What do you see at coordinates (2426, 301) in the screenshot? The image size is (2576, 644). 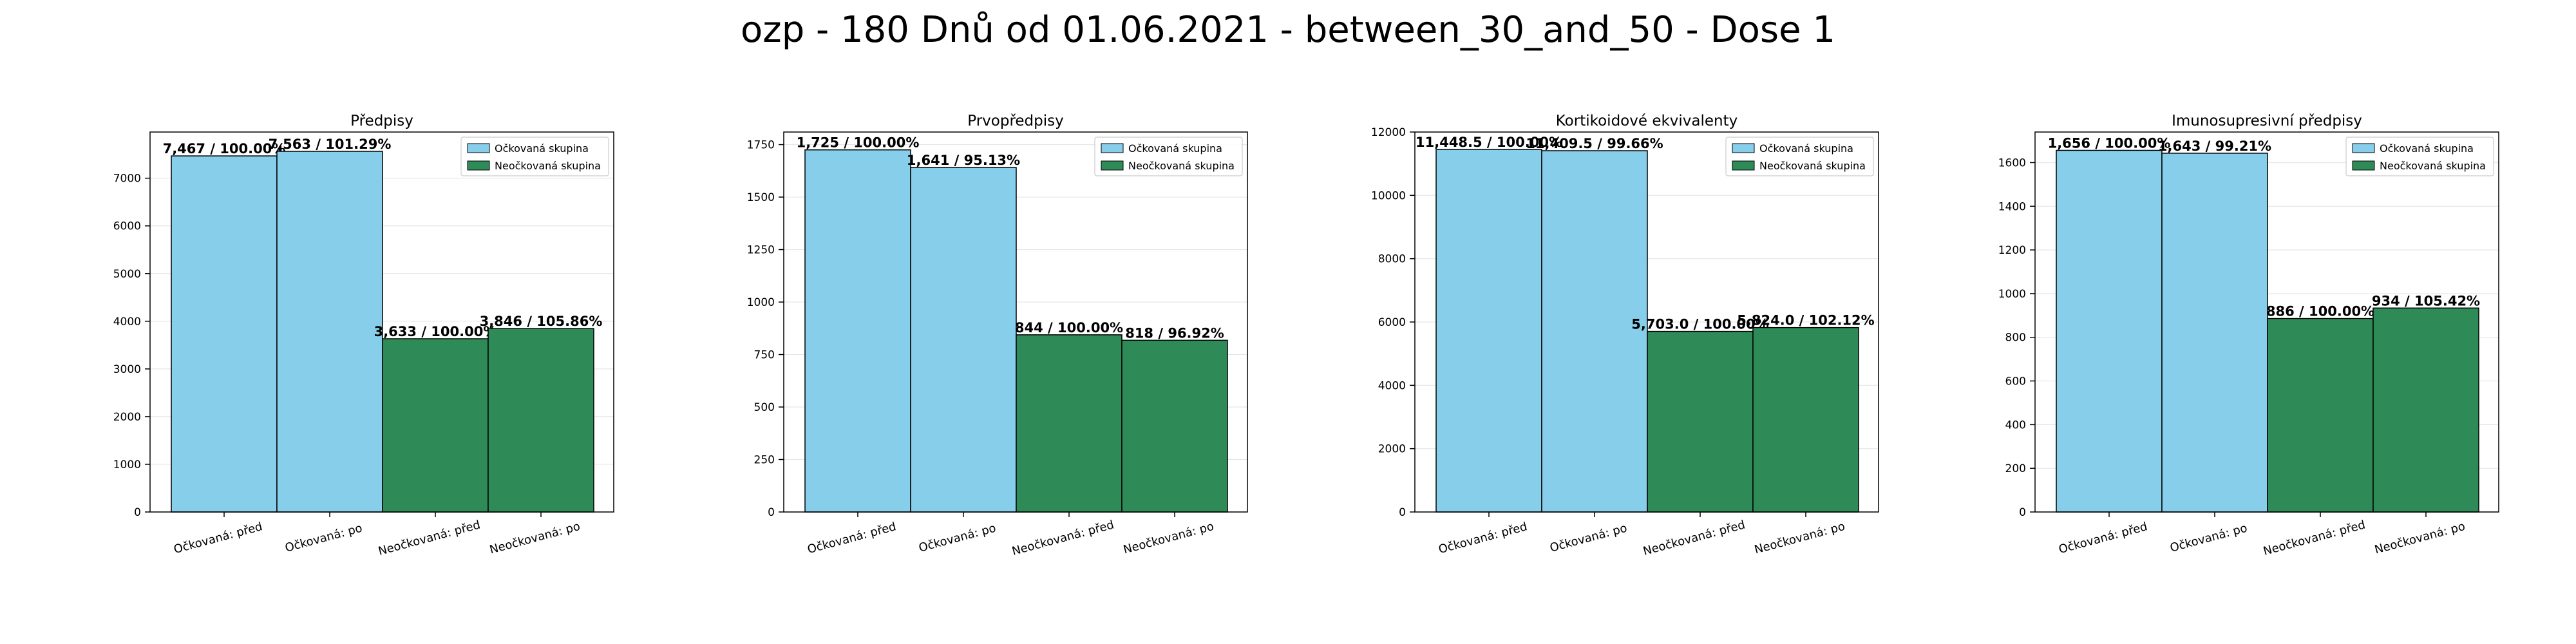 I see `bar-value-label: 934 / 105.42%` at bounding box center [2426, 301].